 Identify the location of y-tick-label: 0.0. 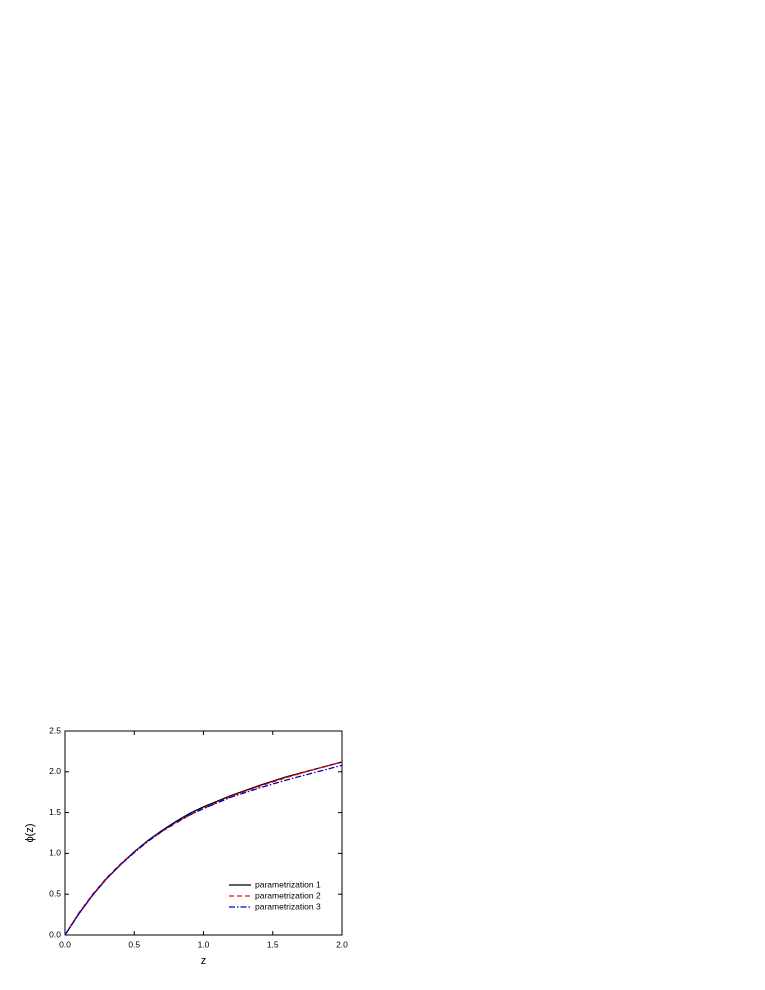
(55, 934).